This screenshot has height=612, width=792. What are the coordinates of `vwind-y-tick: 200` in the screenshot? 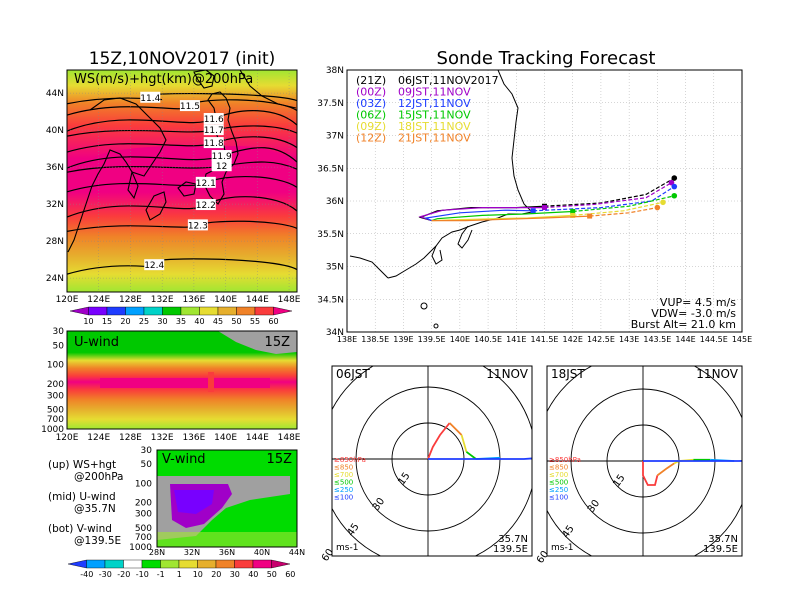 It's located at (143, 503).